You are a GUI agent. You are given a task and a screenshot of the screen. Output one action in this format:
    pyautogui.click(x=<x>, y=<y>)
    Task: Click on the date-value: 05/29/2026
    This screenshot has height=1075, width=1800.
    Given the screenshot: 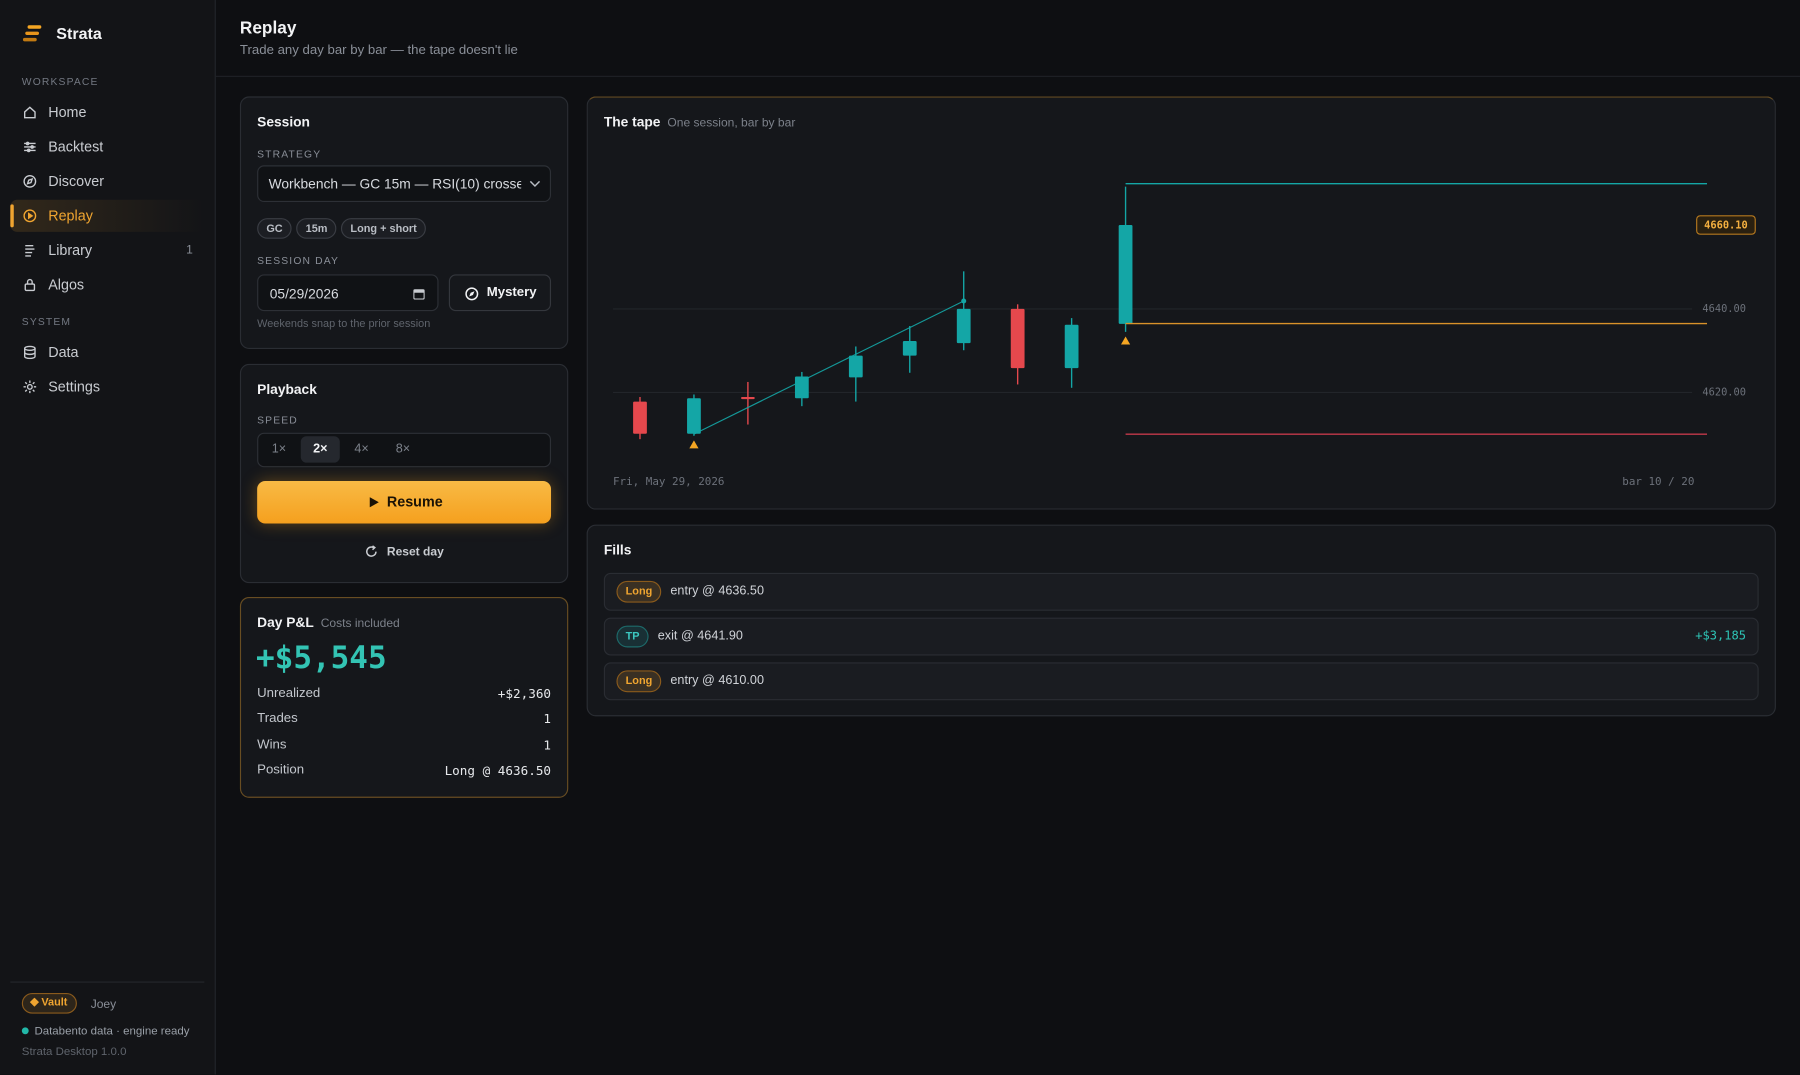 What is the action you would take?
    pyautogui.click(x=304, y=293)
    